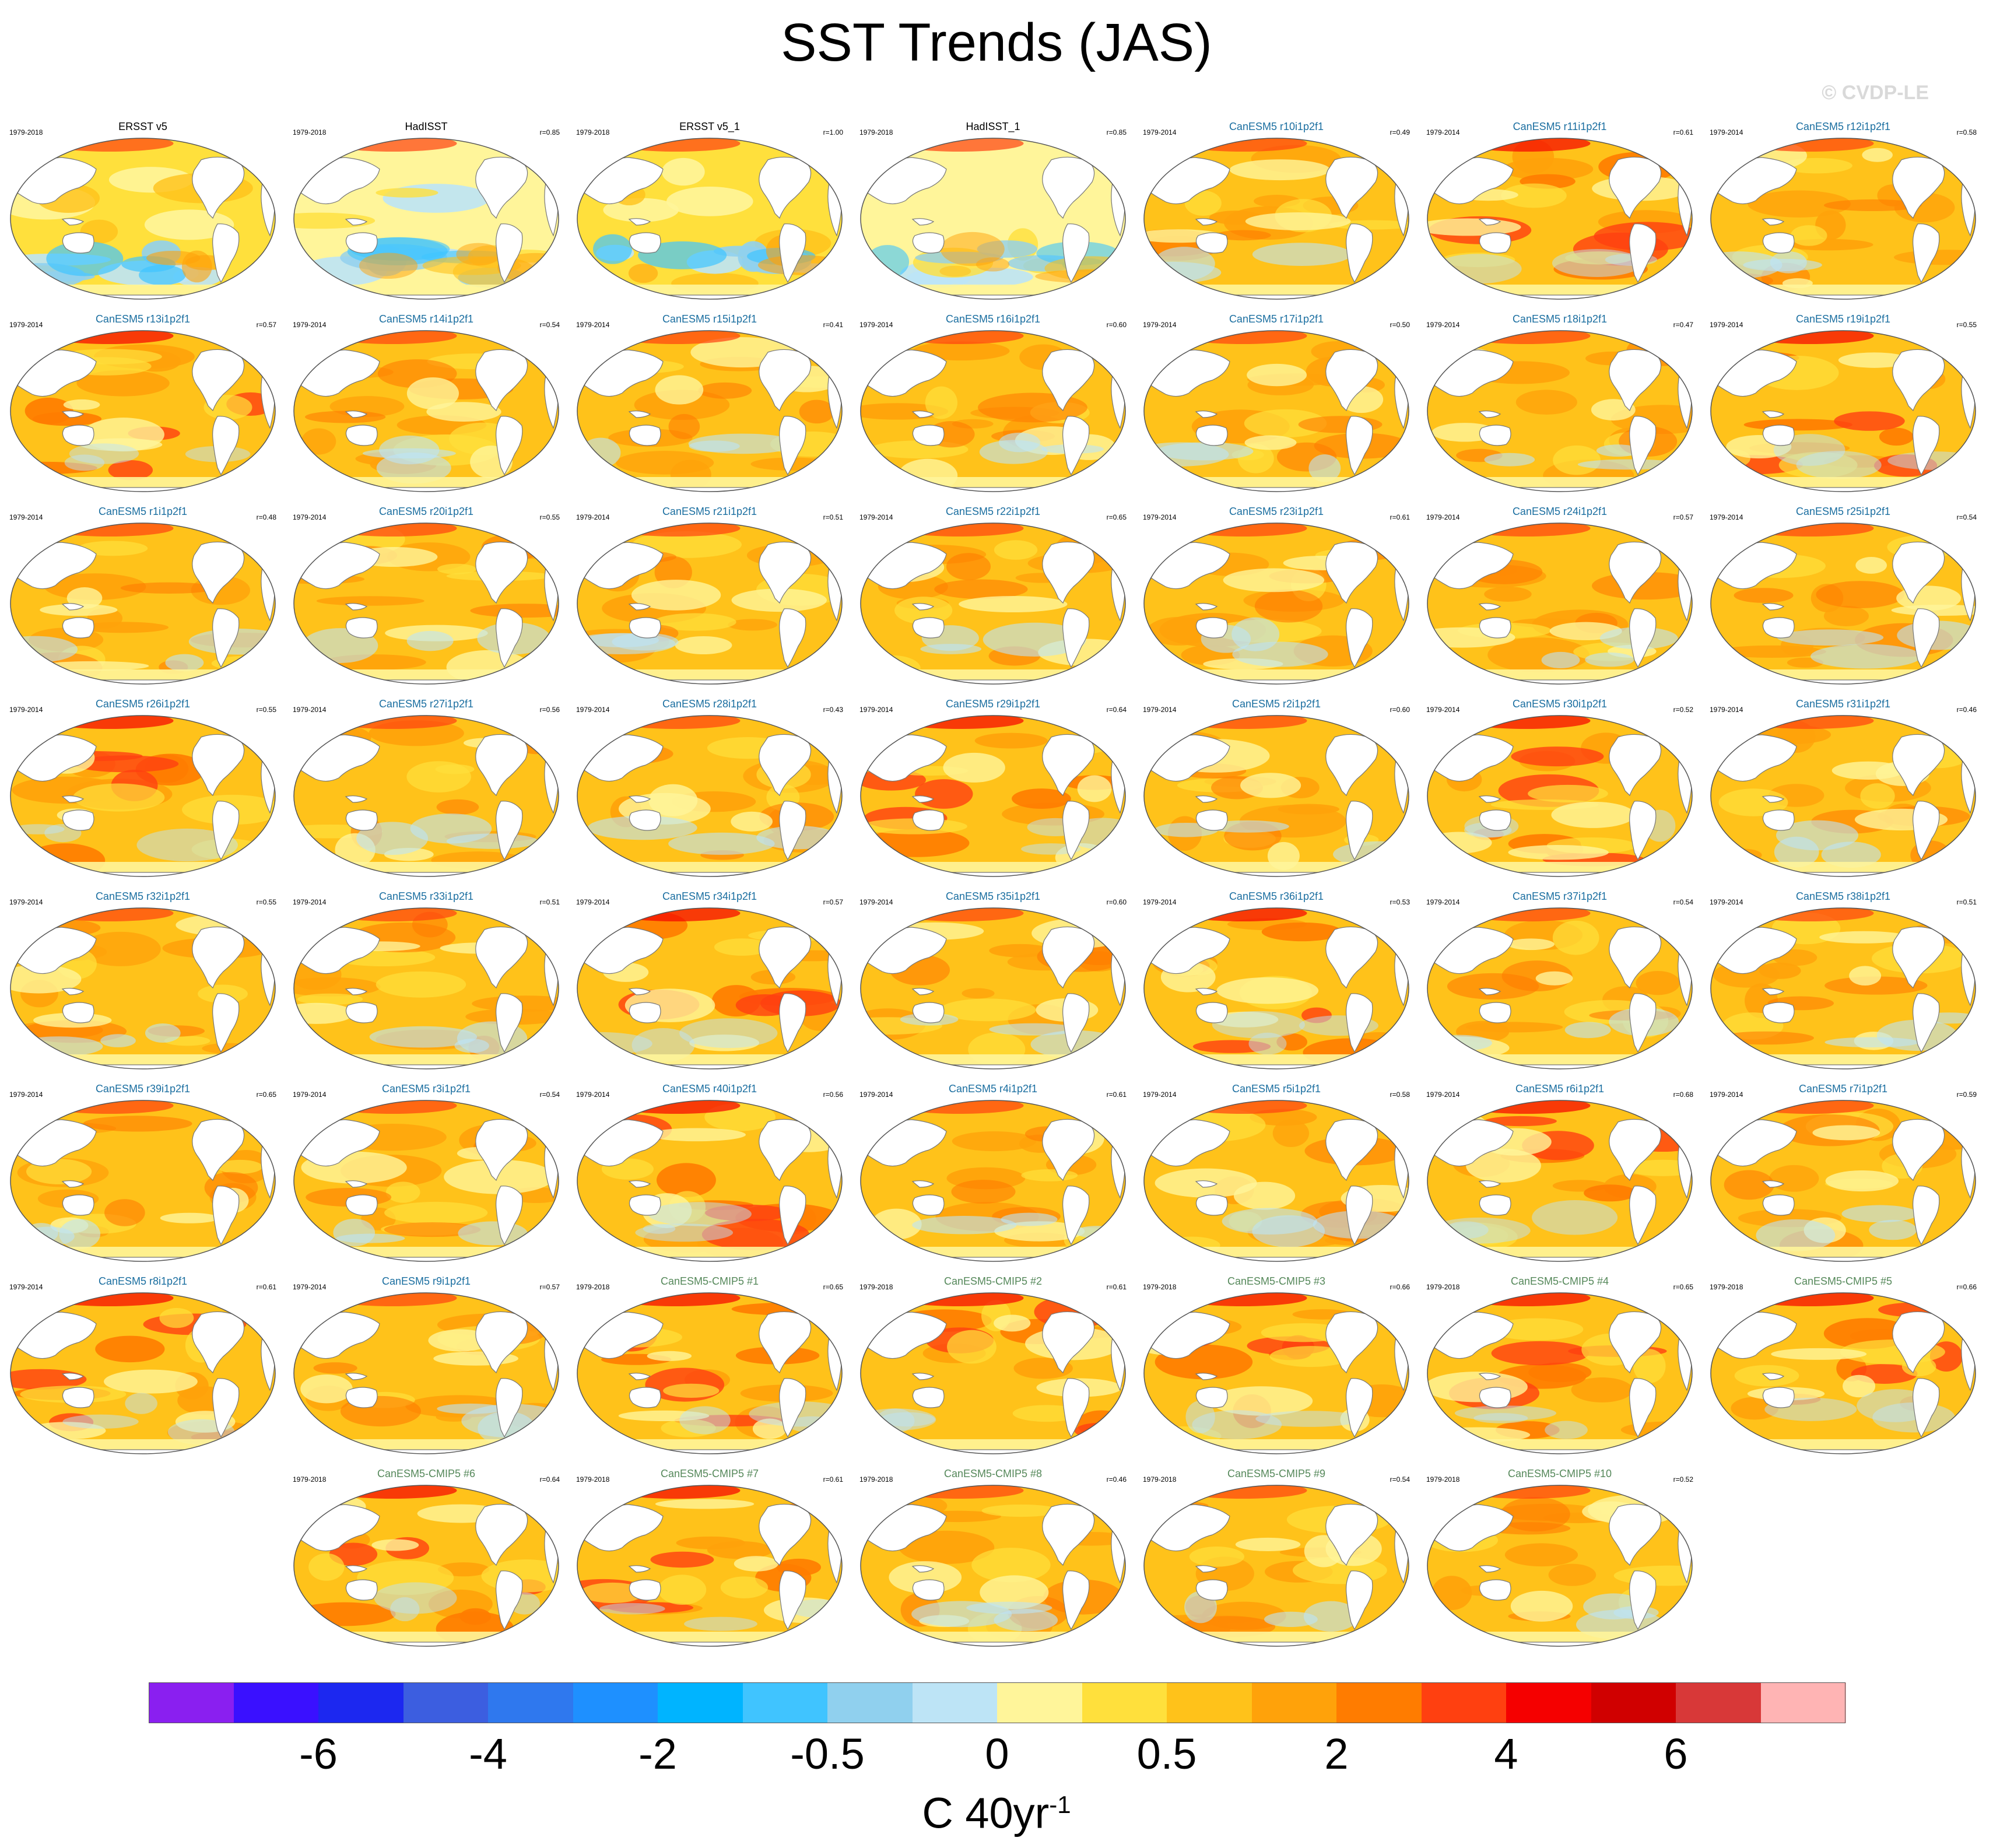 This screenshot has width=1993, height=1848. I want to click on panel-title: CanESM5-CMIP5 #5, so click(1843, 1281).